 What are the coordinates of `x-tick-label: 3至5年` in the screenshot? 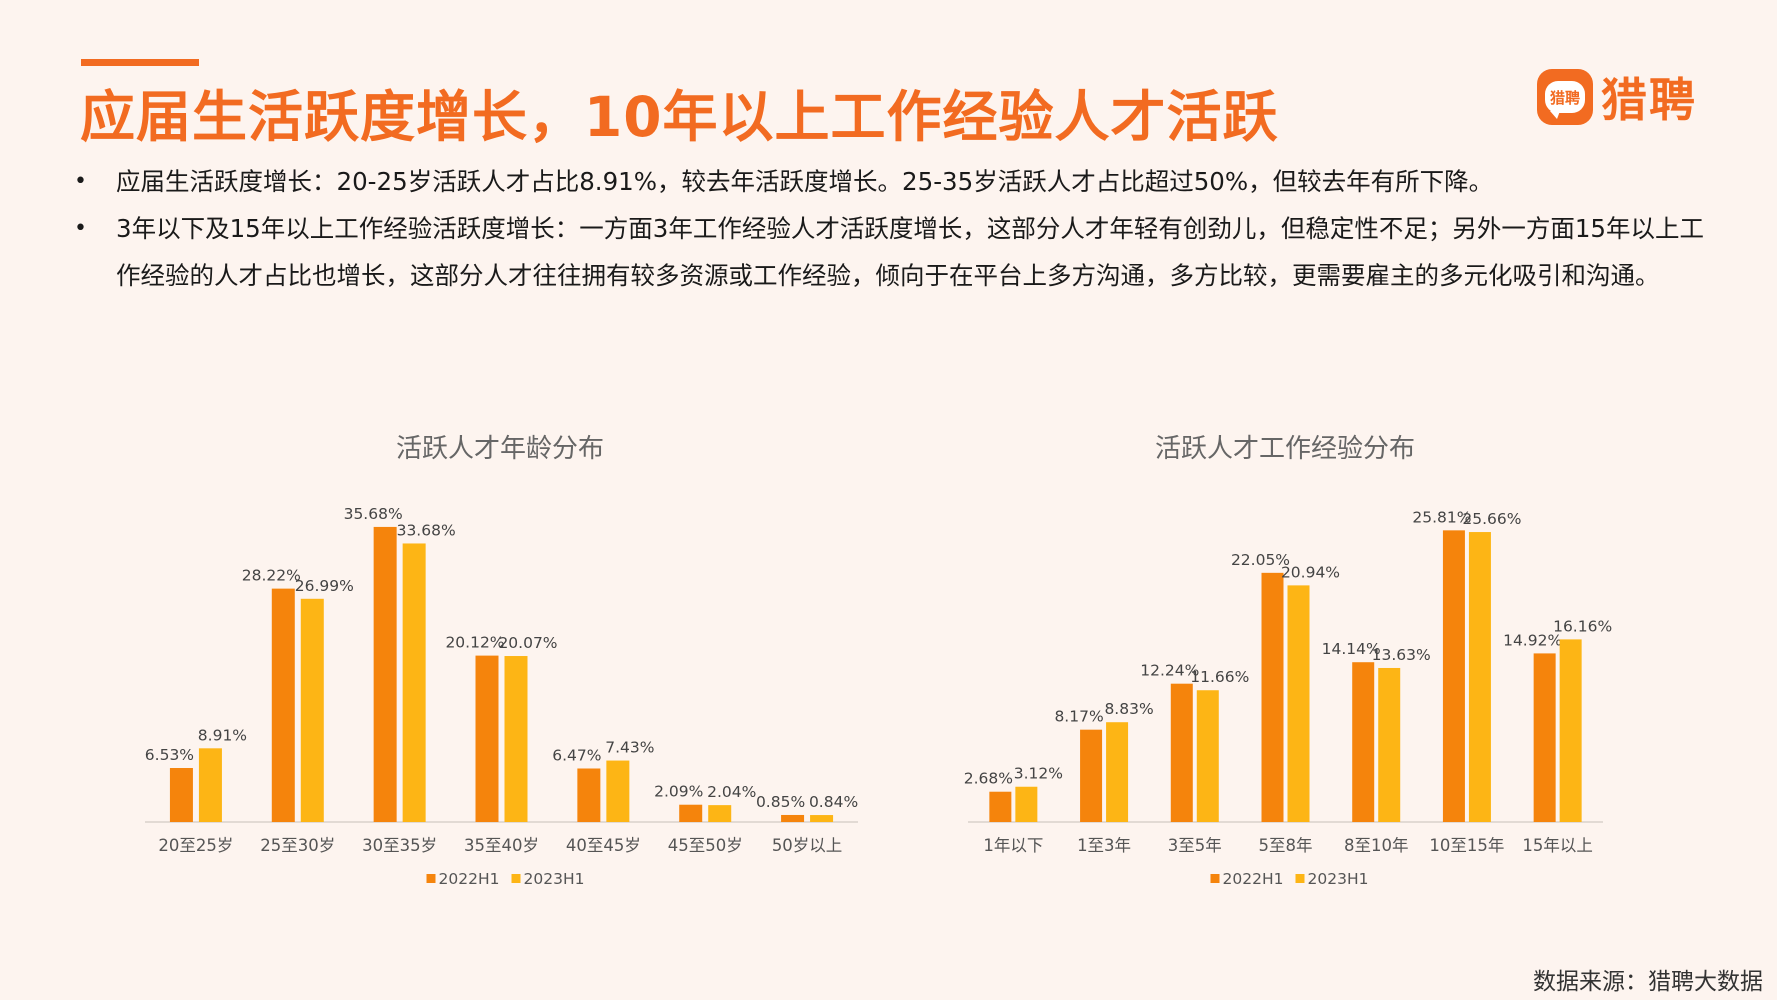 It's located at (1195, 845).